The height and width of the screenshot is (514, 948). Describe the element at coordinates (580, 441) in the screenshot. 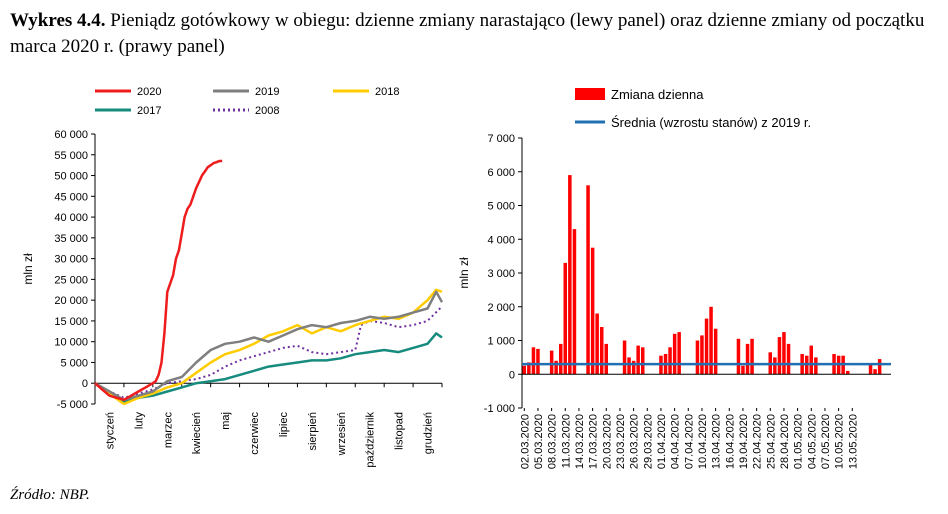

I see `x-tick-label: 14.03.2020` at that location.